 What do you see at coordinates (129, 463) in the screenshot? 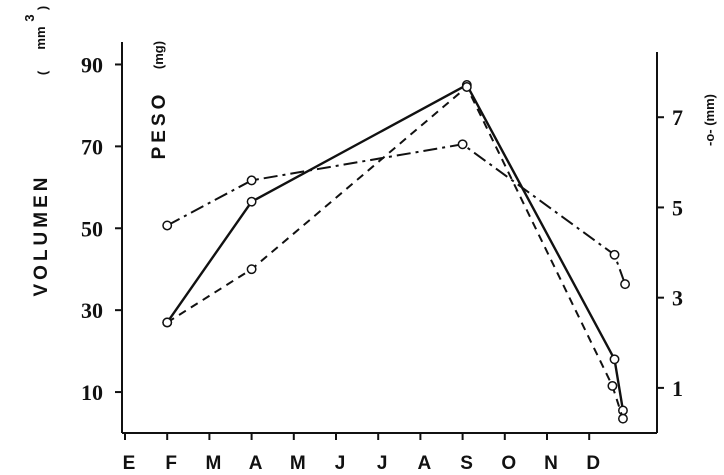
I see `x-tick-label: E` at bounding box center [129, 463].